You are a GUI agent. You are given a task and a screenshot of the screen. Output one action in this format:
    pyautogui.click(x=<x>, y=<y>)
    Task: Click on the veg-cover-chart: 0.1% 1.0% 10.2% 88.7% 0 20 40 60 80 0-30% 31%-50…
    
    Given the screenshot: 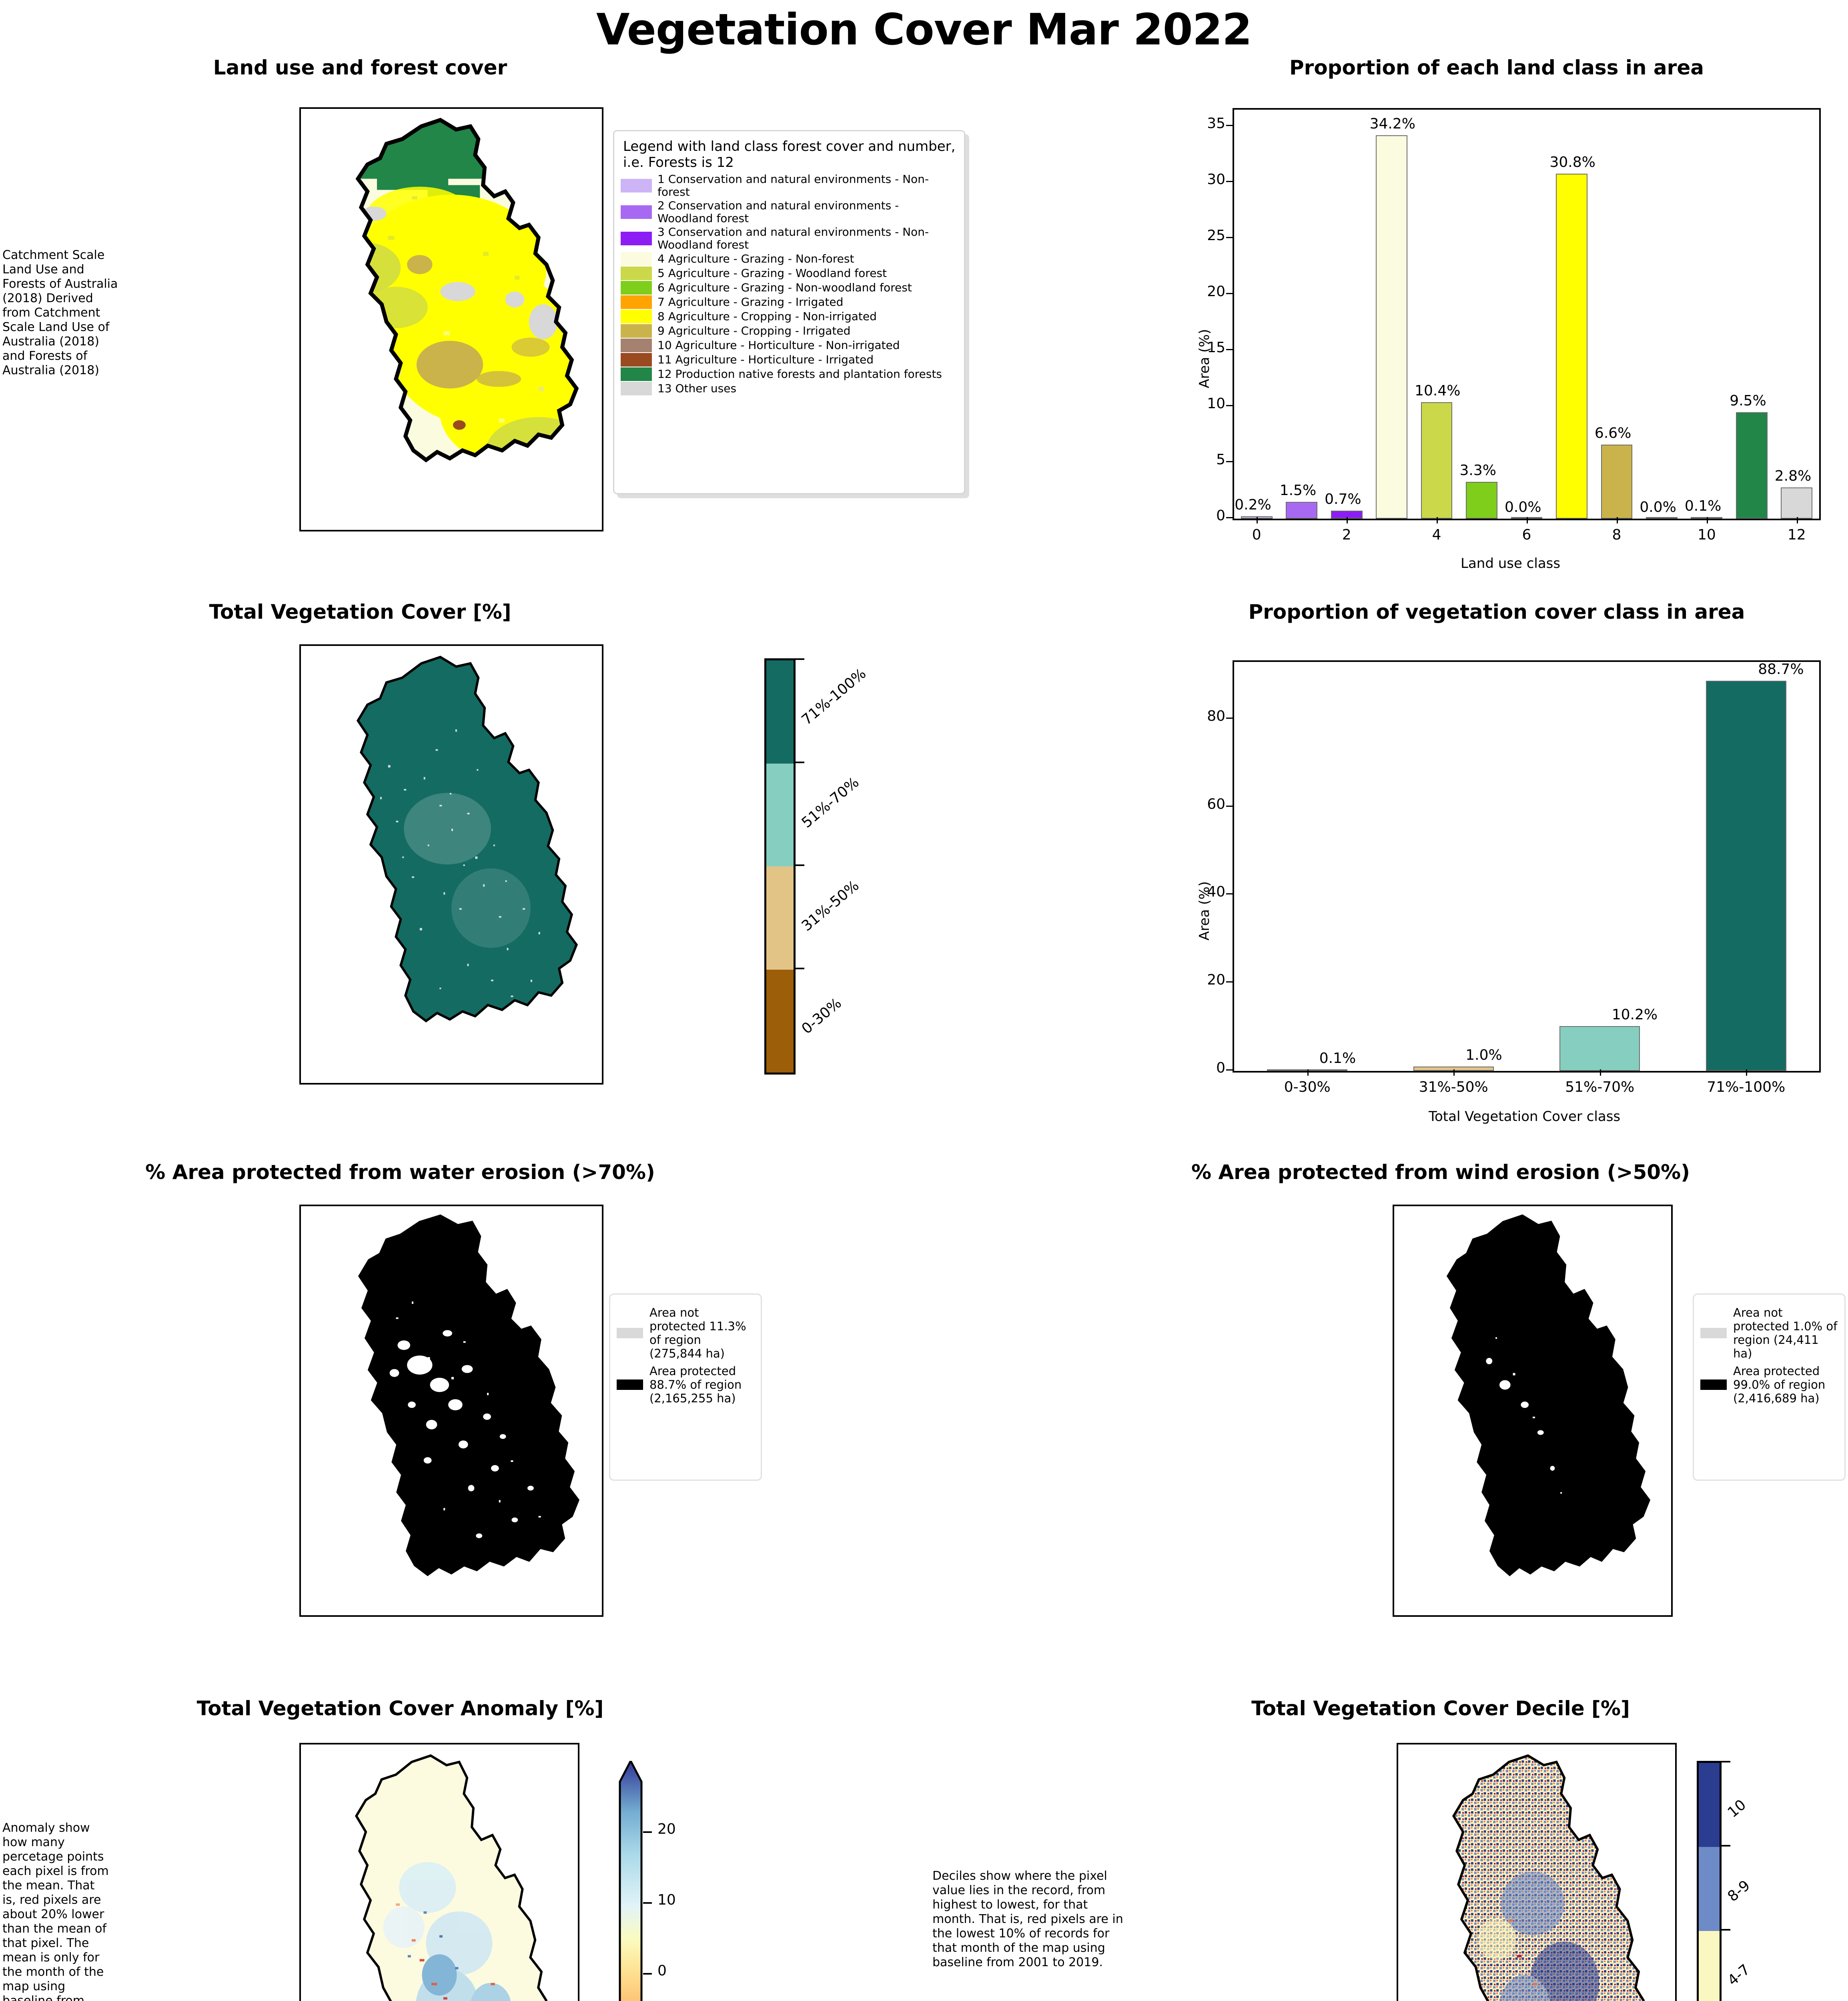 What is the action you would take?
    pyautogui.click(x=1505, y=896)
    